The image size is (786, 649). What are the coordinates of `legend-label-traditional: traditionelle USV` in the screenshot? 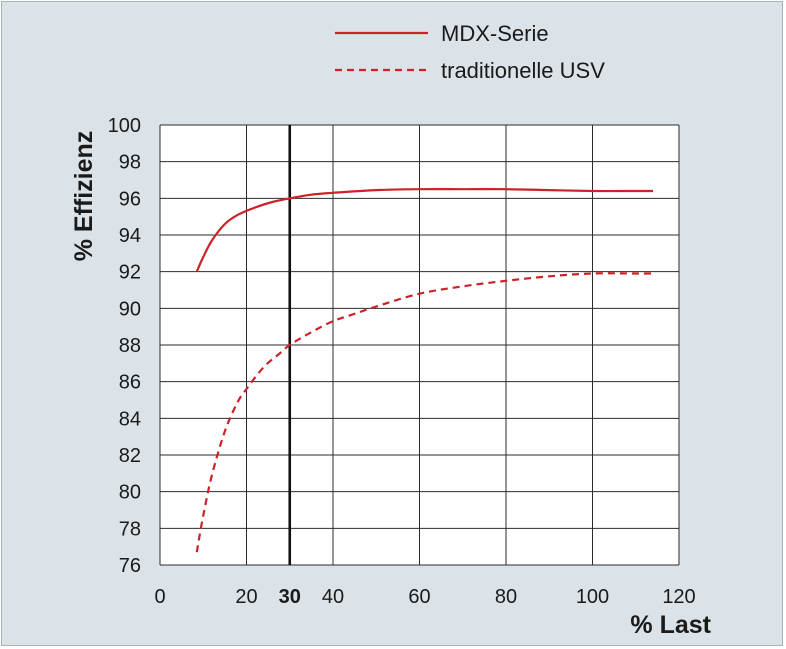 It's located at (523, 70).